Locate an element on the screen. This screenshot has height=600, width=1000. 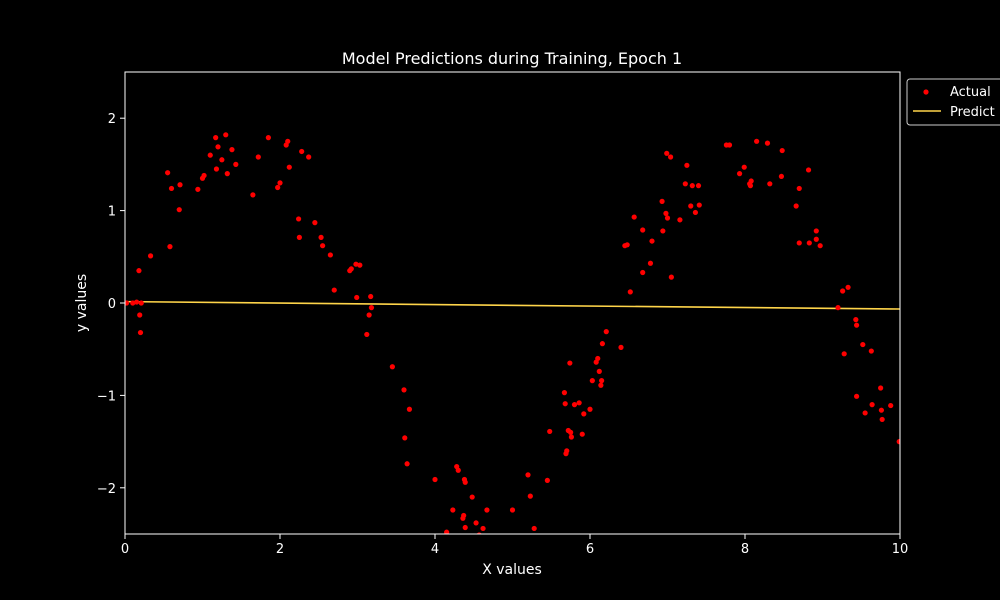
legend-marker-actual is located at coordinates (926, 92).